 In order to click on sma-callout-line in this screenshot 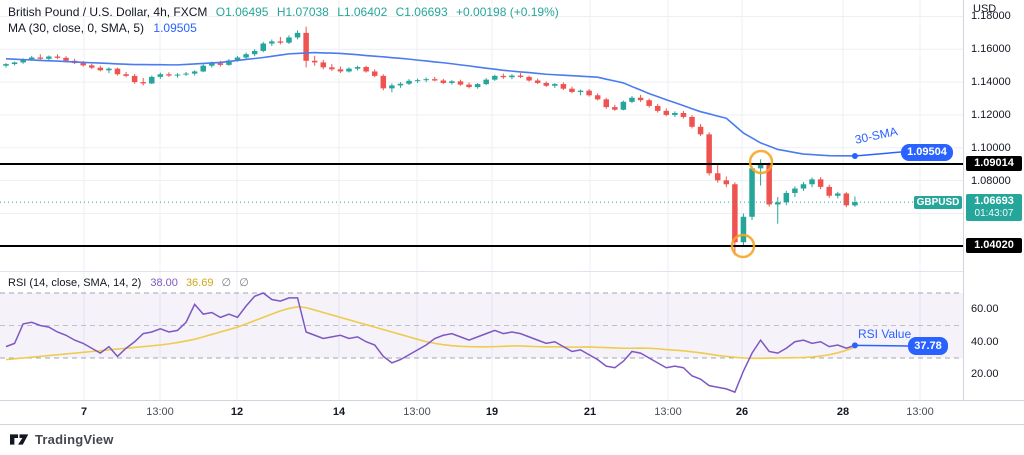, I will do `click(878, 154)`.